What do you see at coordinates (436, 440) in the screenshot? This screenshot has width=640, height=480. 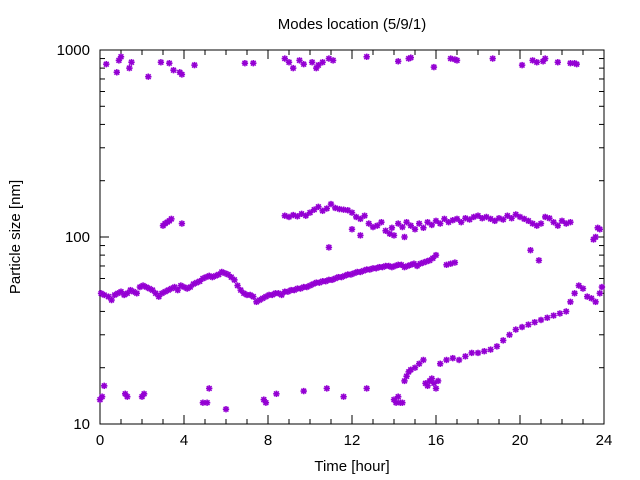 I see `x-tick-label: 16` at bounding box center [436, 440].